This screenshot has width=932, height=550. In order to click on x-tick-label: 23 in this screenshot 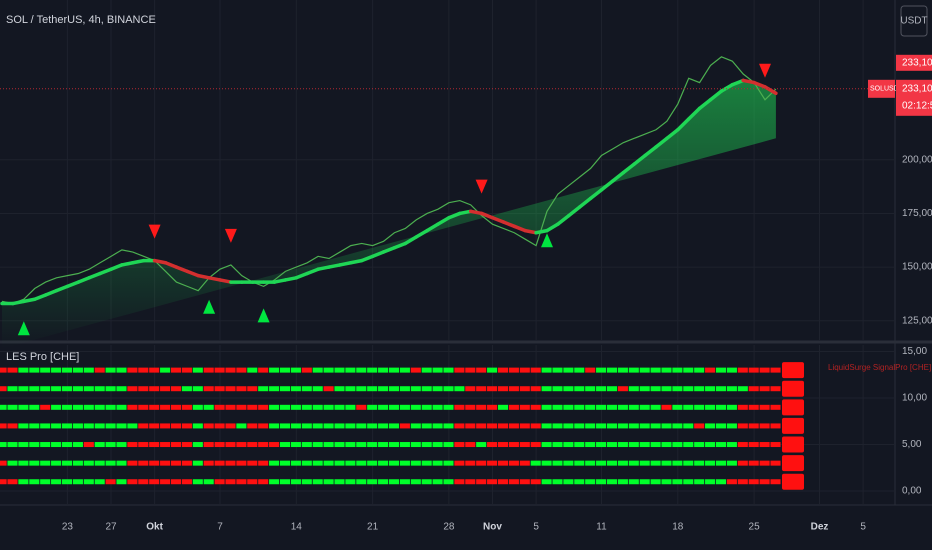, I will do `click(68, 527)`.